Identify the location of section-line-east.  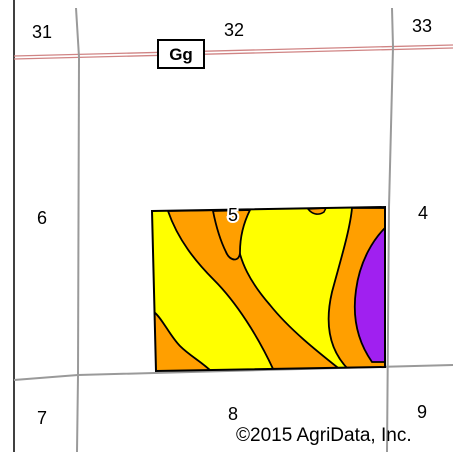
(390, 229).